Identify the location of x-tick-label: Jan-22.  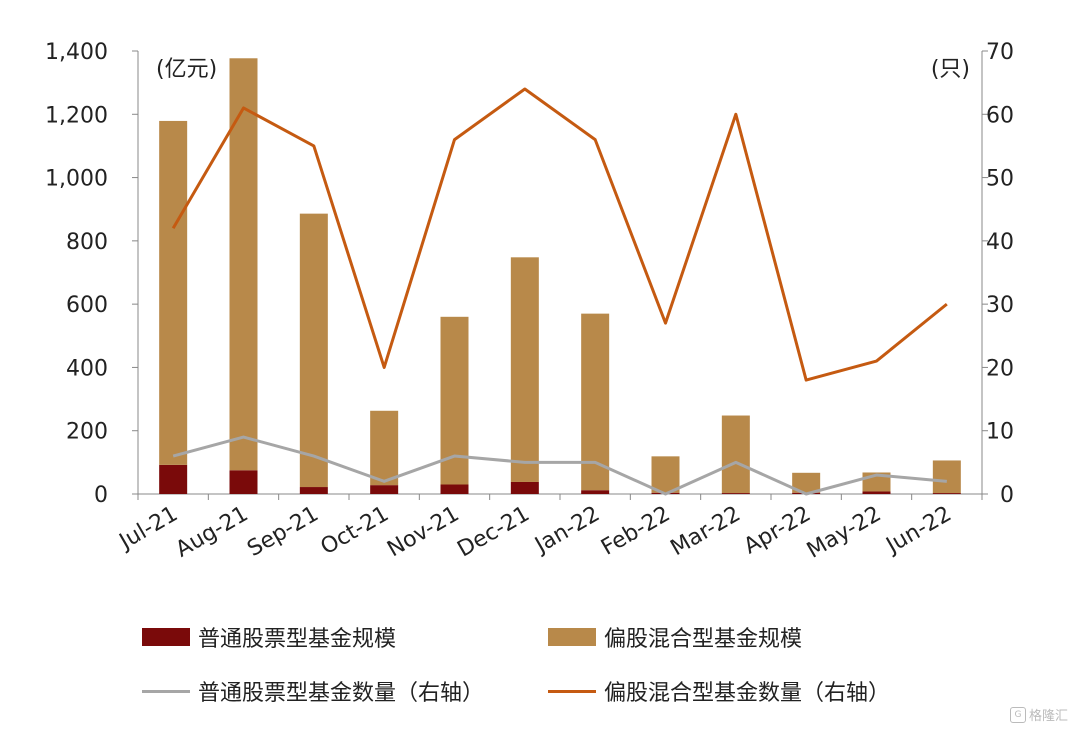
(566, 531).